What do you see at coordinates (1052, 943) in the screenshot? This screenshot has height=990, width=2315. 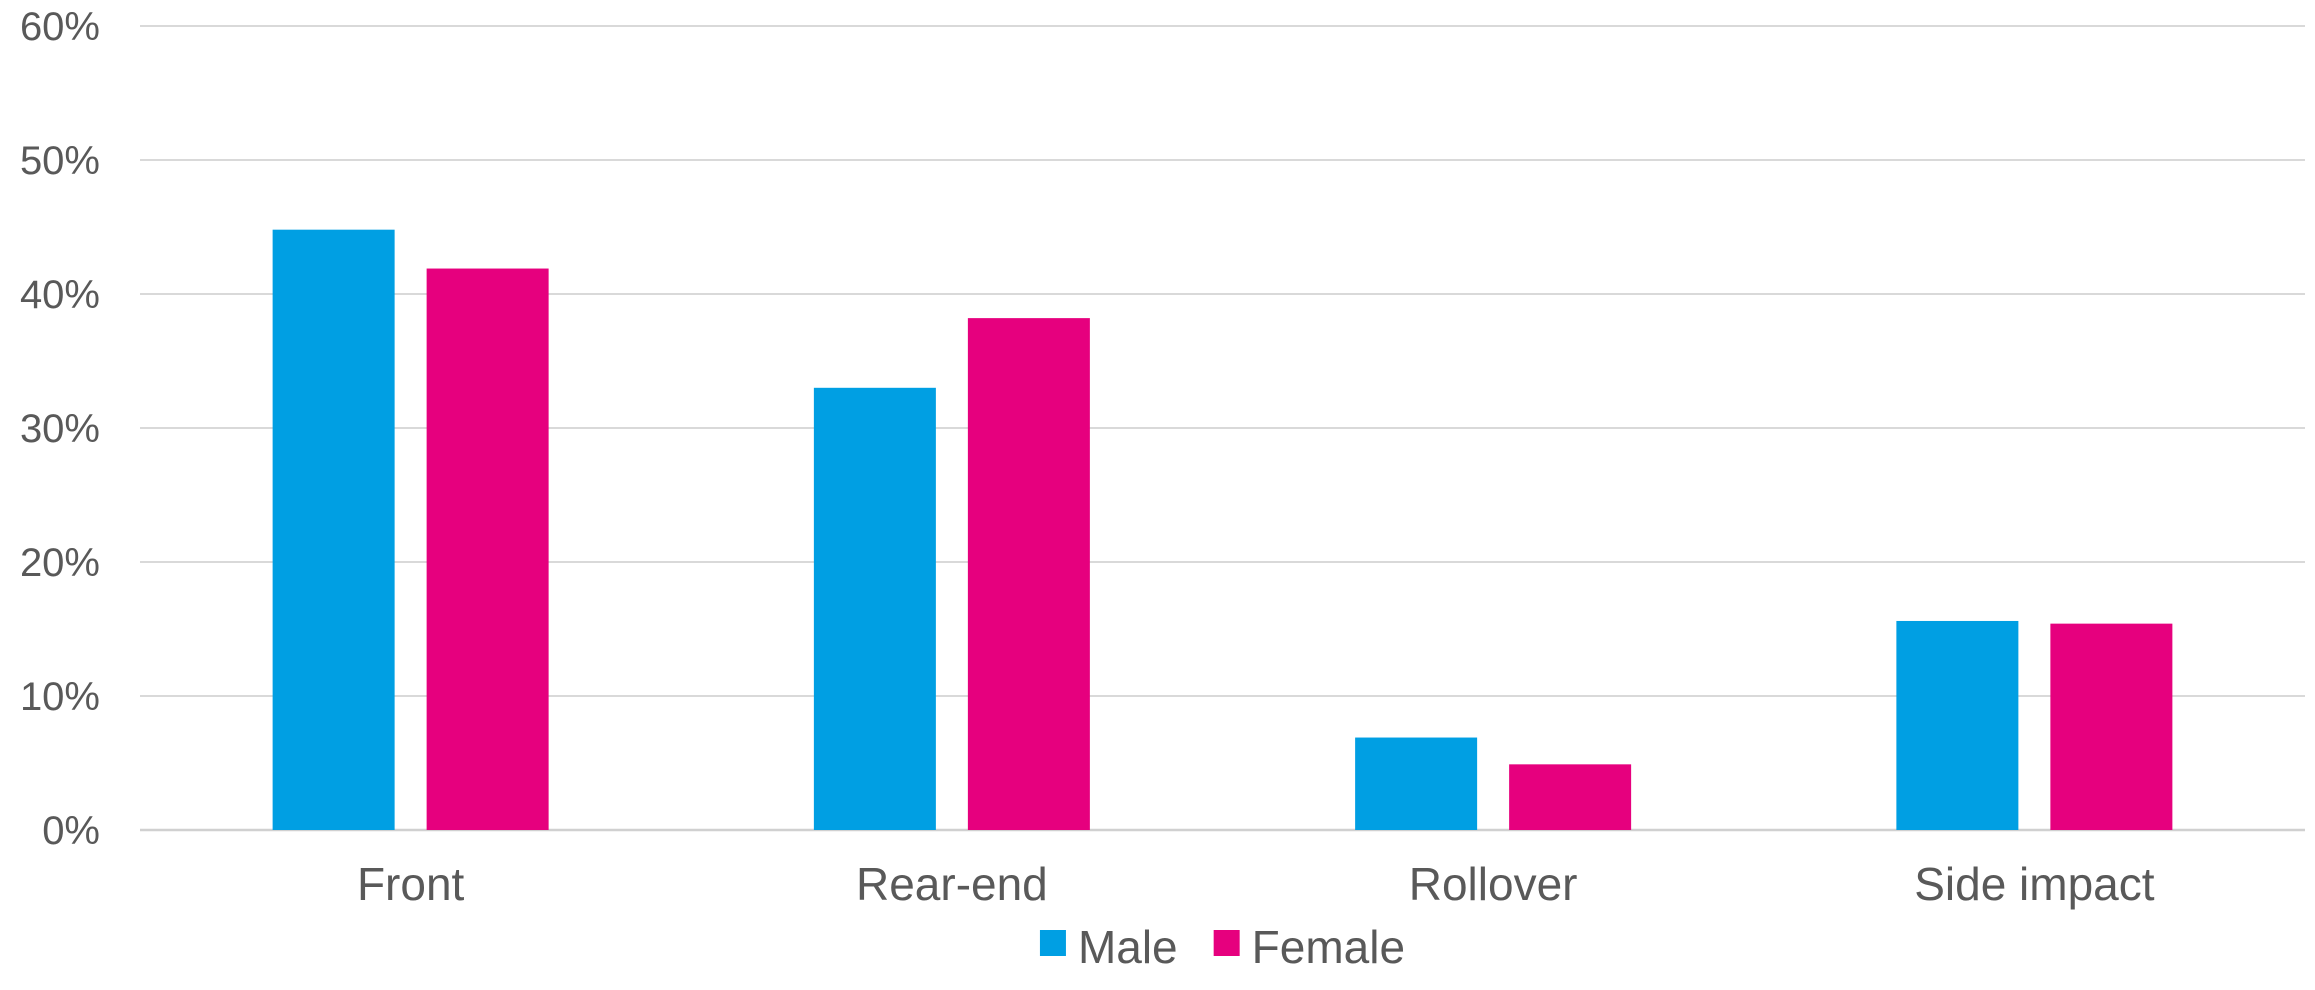 I see `legend-swatch-male` at bounding box center [1052, 943].